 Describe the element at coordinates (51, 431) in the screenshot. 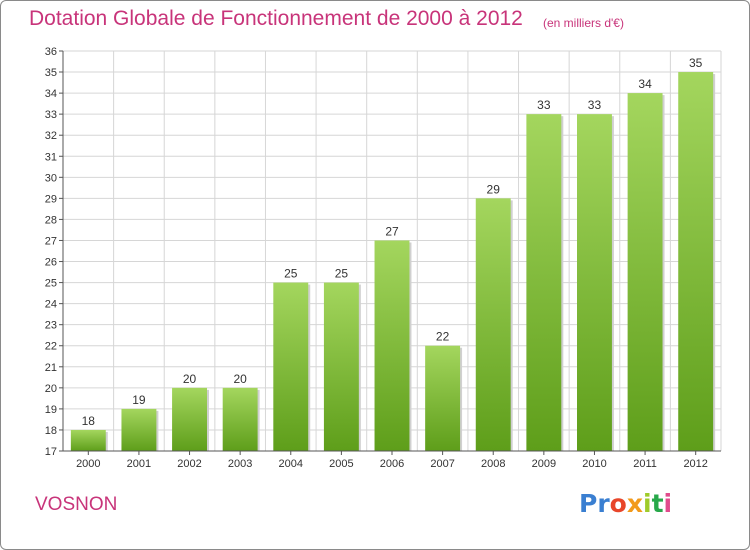

I see `y-tick-label: 18` at that location.